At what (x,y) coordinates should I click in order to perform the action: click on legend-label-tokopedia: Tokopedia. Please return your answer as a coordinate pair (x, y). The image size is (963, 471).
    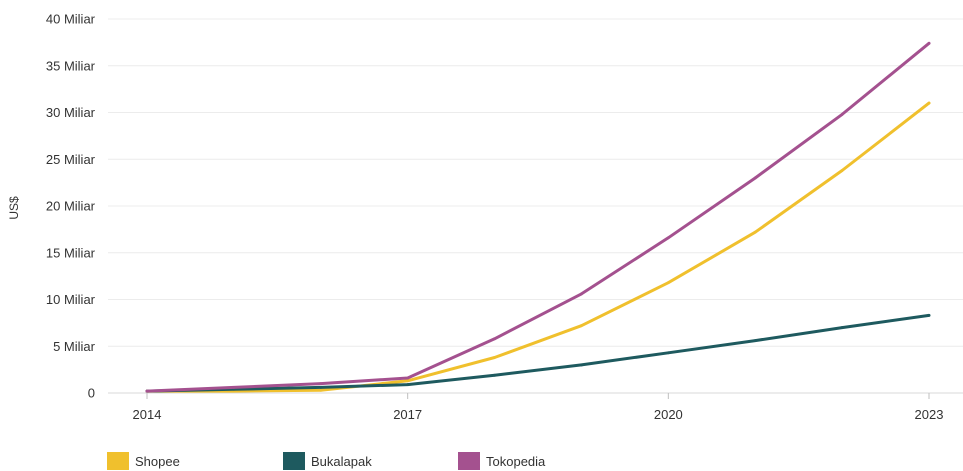
    Looking at the image, I should click on (516, 461).